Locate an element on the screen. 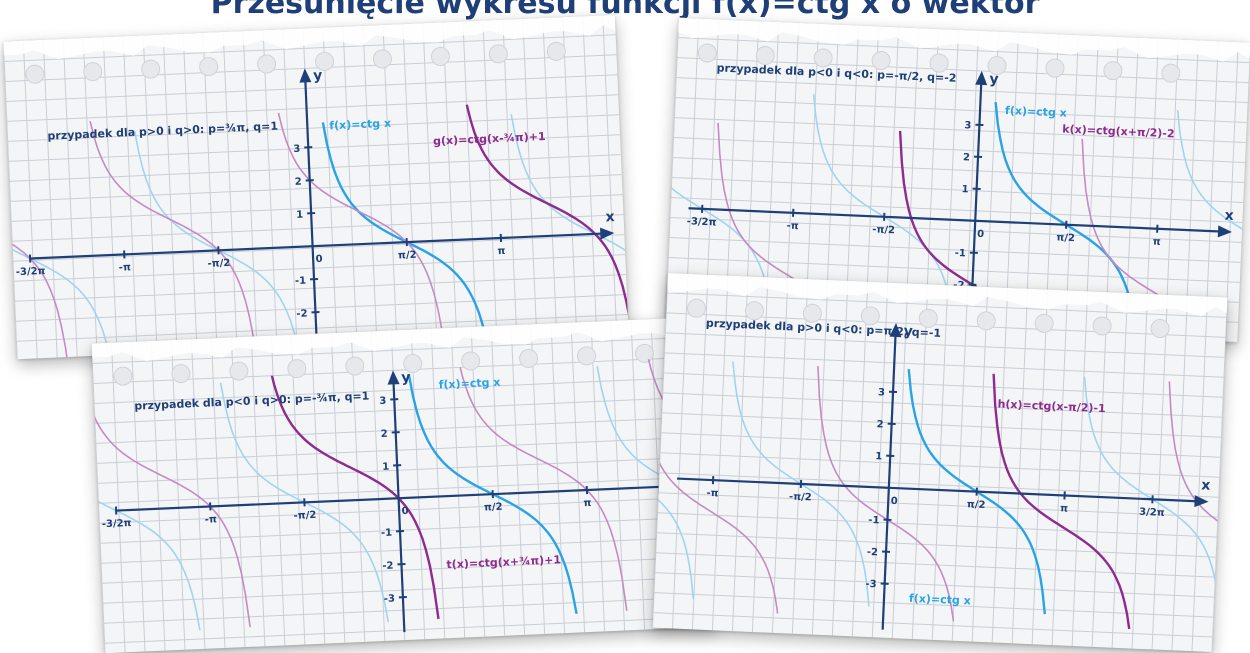 The height and width of the screenshot is (653, 1250). shifted-function-label: g(x)=ctg(x-¾π)+1 is located at coordinates (489, 139).